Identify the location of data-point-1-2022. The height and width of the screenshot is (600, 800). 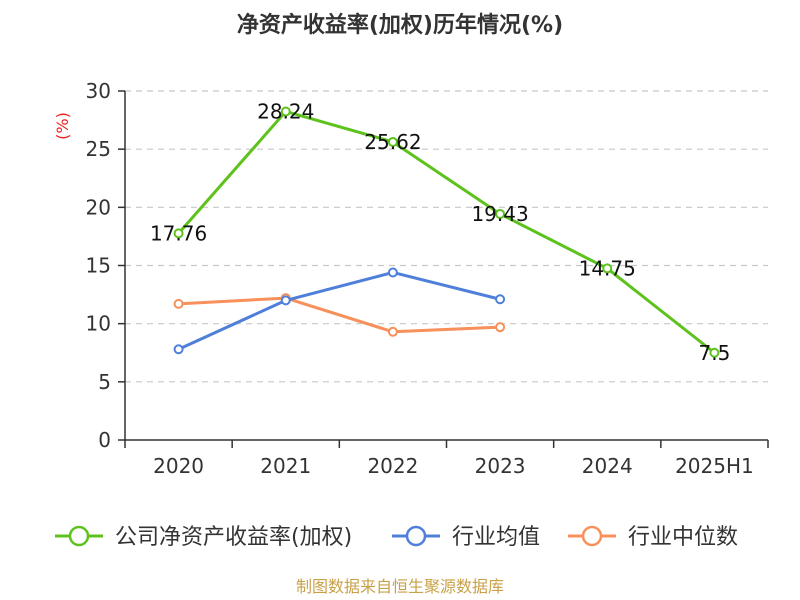
(392, 272).